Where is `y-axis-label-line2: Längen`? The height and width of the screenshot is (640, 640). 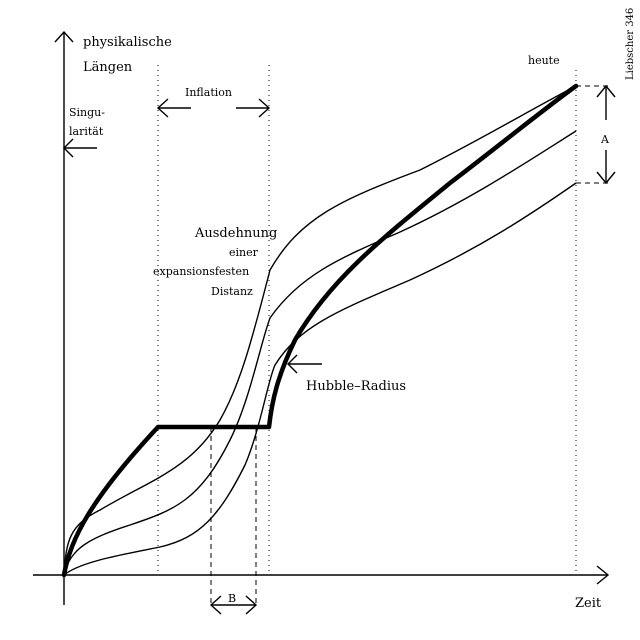
y-axis-label-line2: Längen is located at coordinates (108, 67).